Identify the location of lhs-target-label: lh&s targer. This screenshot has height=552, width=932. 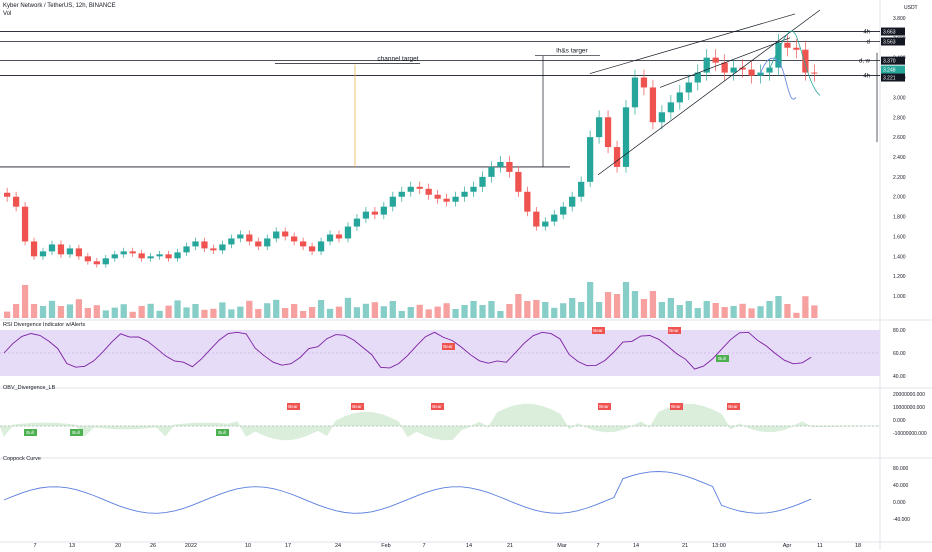
(572, 51).